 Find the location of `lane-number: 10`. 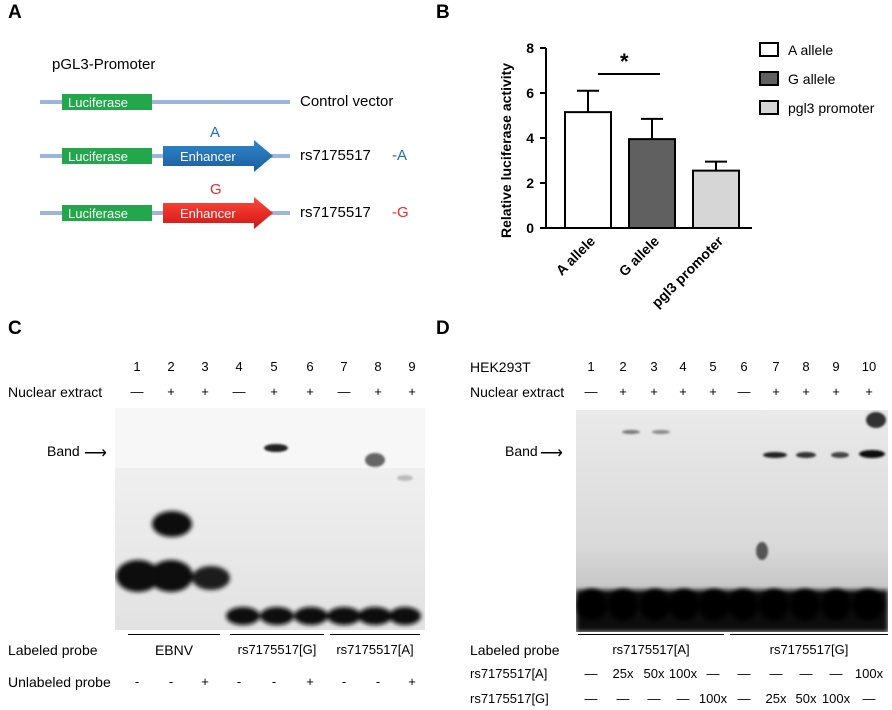

lane-number: 10 is located at coordinates (869, 366).